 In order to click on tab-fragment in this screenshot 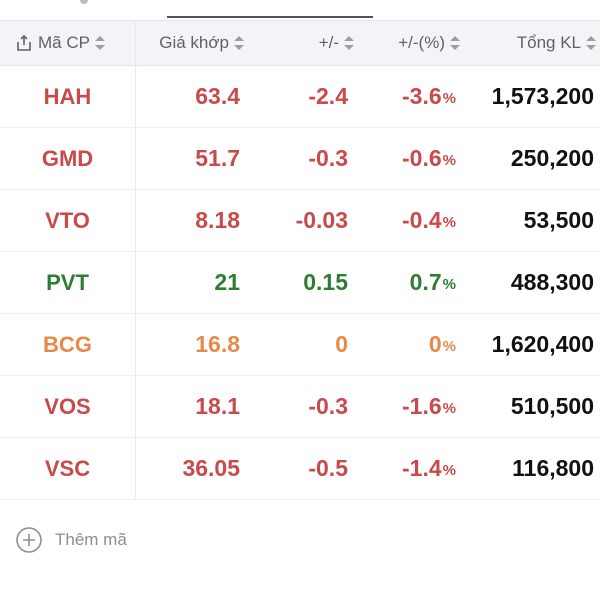, I will do `click(84, 2)`.